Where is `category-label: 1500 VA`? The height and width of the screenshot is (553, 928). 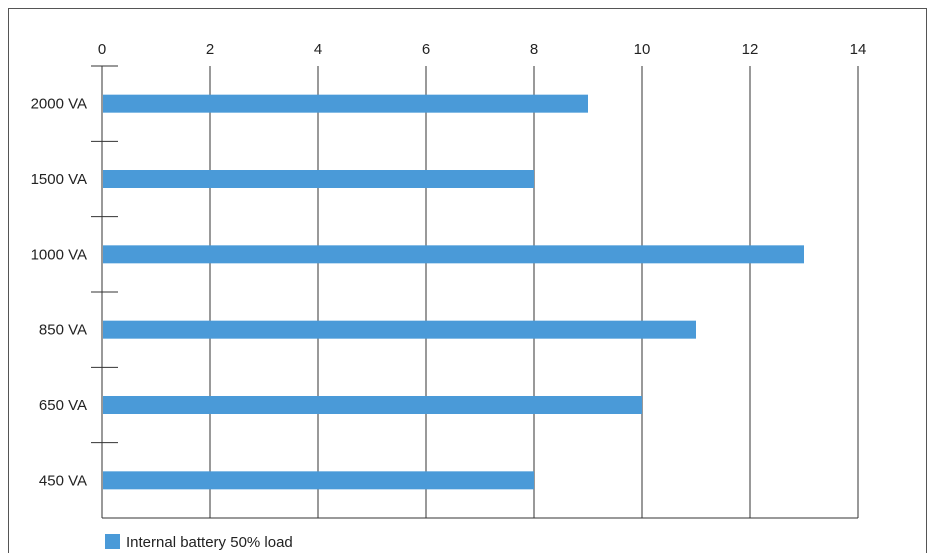 category-label: 1500 VA is located at coordinates (59, 179).